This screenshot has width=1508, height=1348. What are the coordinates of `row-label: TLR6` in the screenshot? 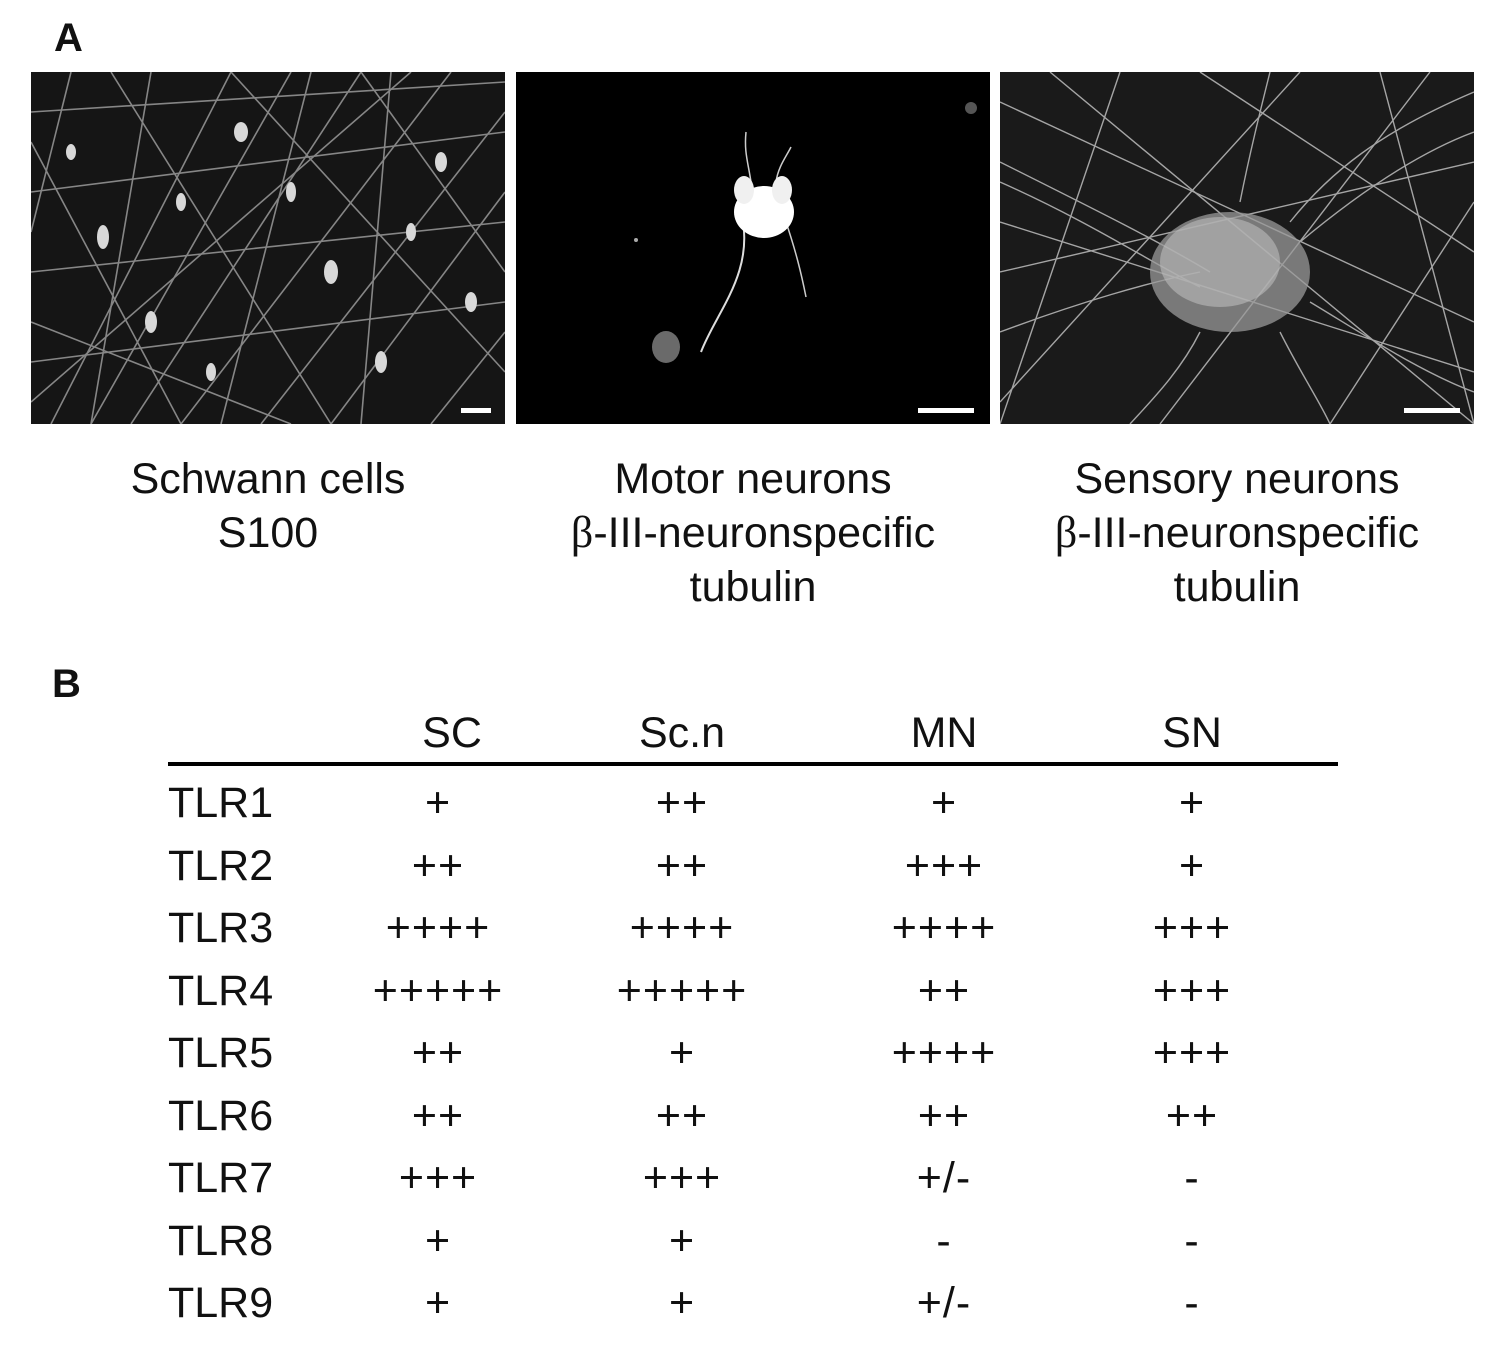 It's located at (221, 1115).